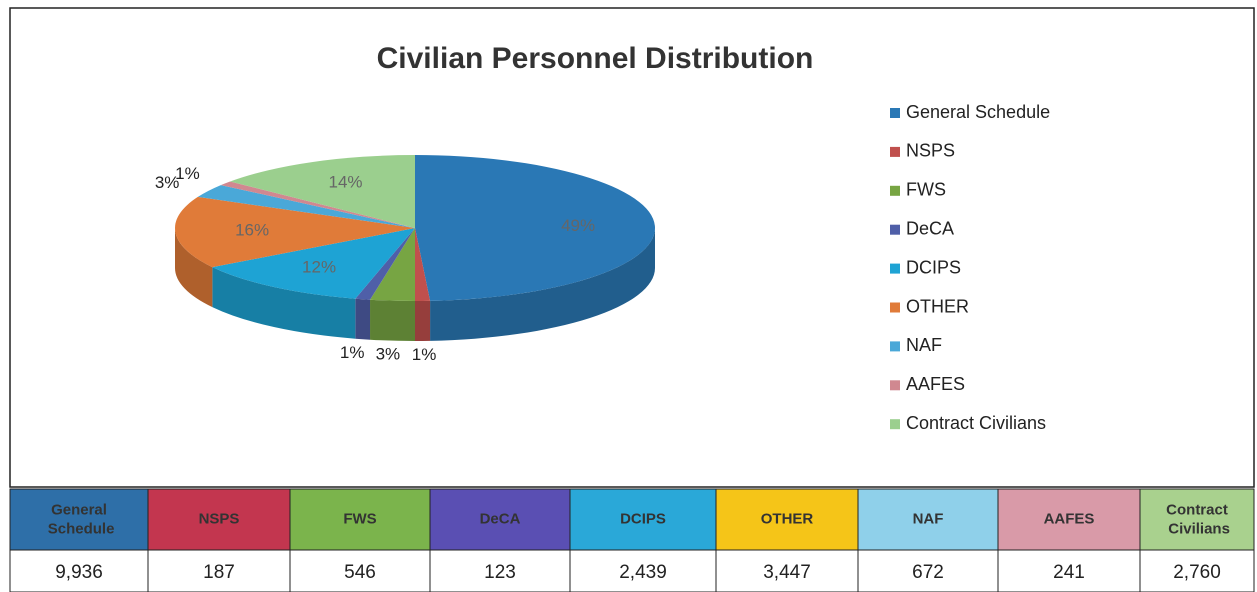 This screenshot has height=592, width=1257. I want to click on table-header-label: FWS, so click(359, 518).